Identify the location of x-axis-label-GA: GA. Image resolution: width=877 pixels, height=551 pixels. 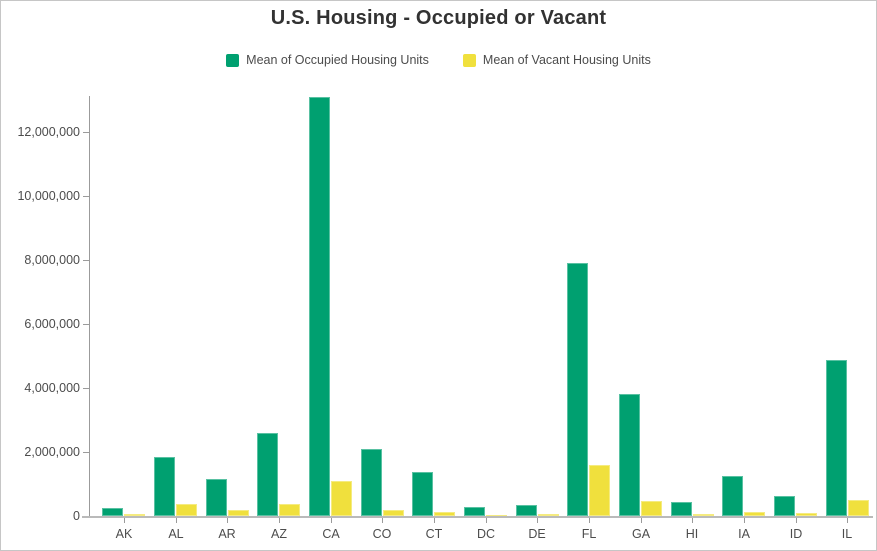
(641, 534).